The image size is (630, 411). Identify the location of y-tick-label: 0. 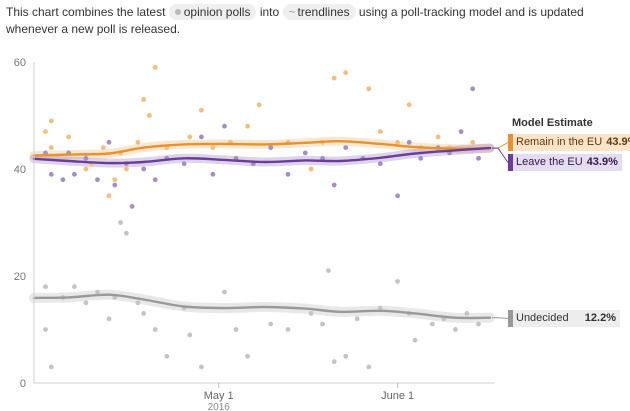
(23, 384).